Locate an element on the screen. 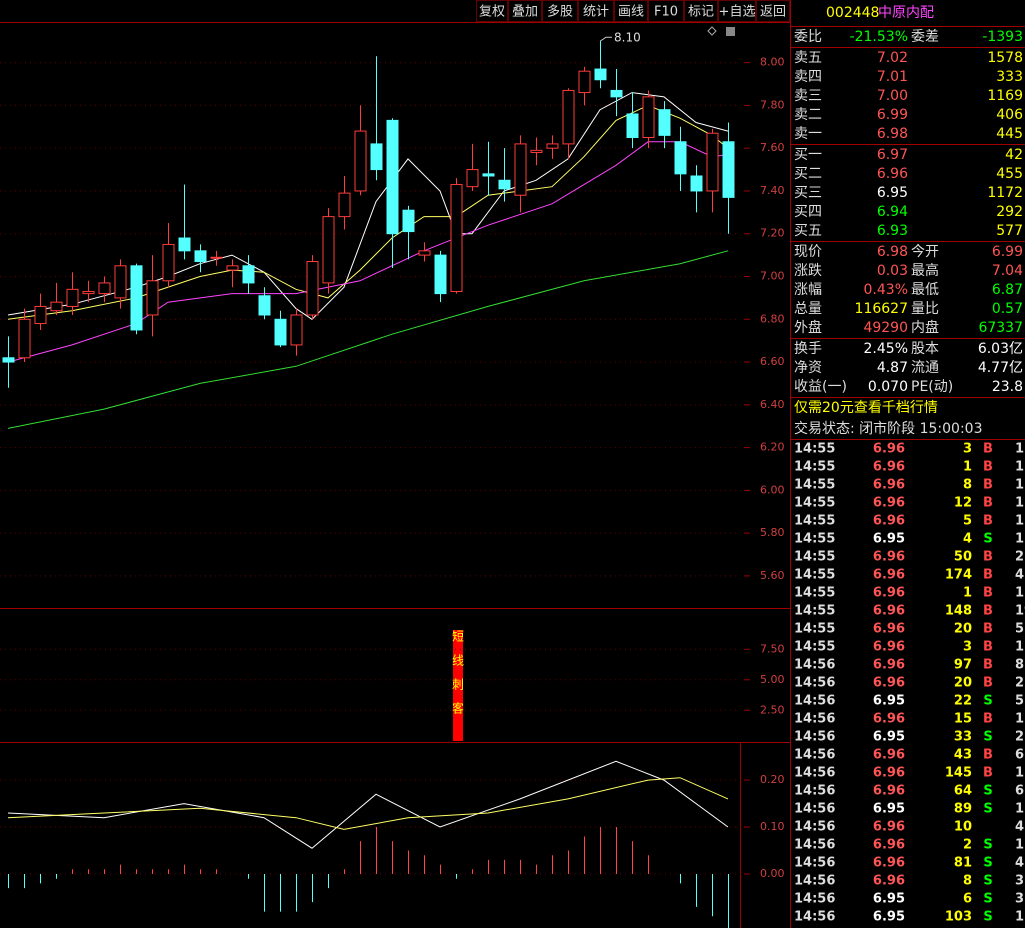  toolbar-label: 叠加 is located at coordinates (525, 12).